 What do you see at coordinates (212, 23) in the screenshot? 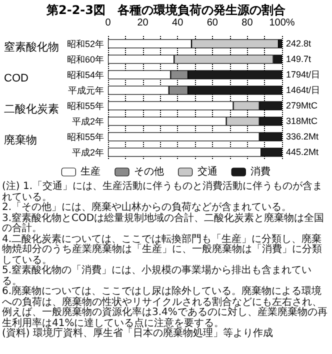
I see `x-tick-label: 60` at bounding box center [212, 23].